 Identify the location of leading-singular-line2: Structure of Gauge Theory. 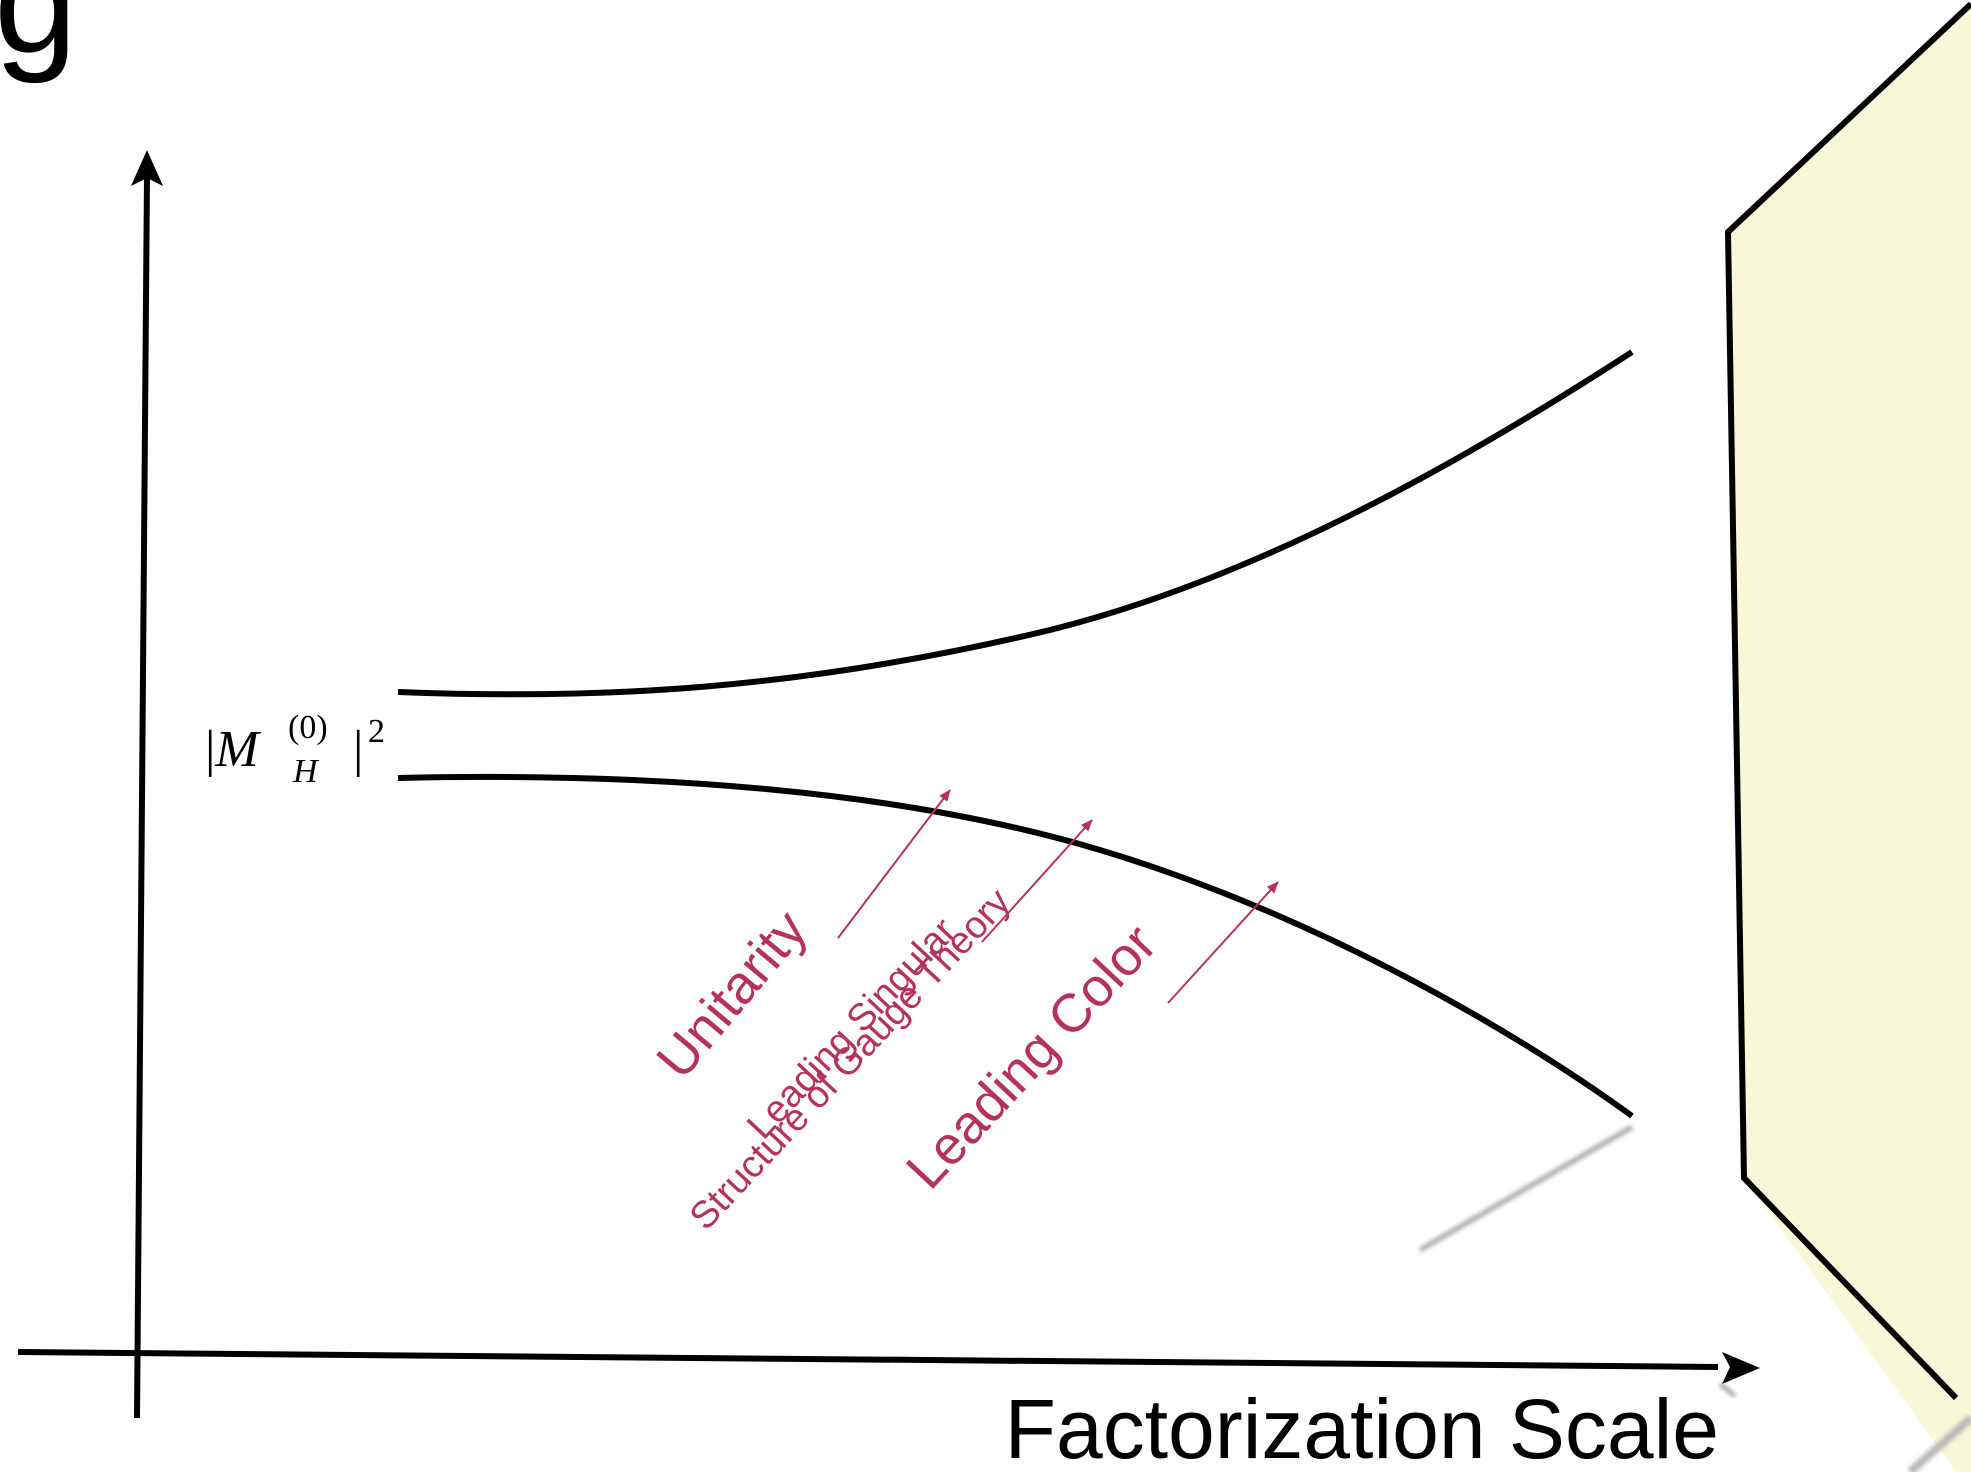
(850, 1059).